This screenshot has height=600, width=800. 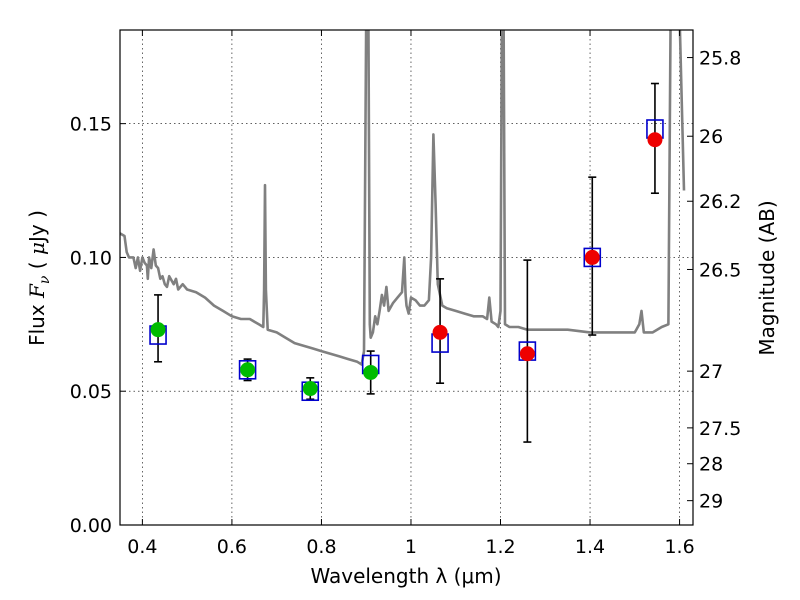 What do you see at coordinates (711, 372) in the screenshot?
I see `right-tick-label: 27` at bounding box center [711, 372].